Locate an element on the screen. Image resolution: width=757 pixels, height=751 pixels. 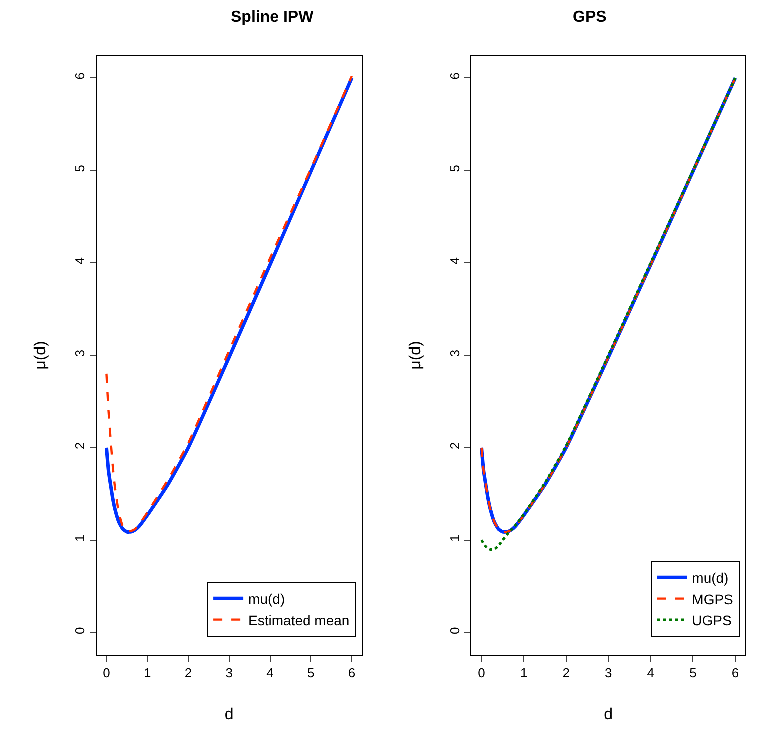
chart-title: Spline IPW is located at coordinates (273, 17).